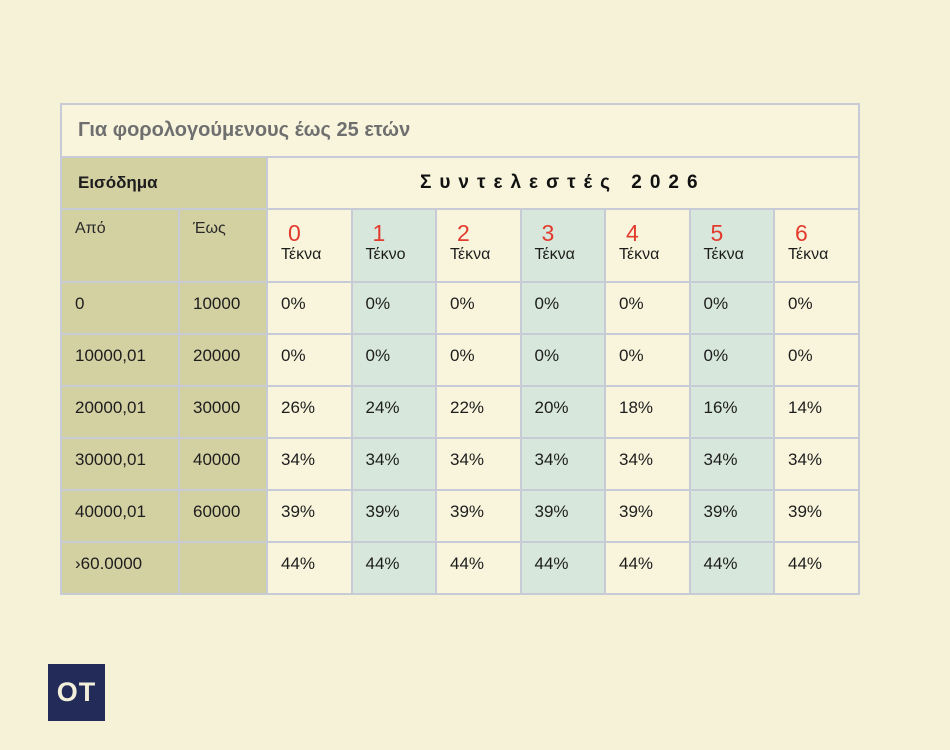 The height and width of the screenshot is (750, 950). What do you see at coordinates (223, 516) in the screenshot?
I see `income-to-cell: 60000` at bounding box center [223, 516].